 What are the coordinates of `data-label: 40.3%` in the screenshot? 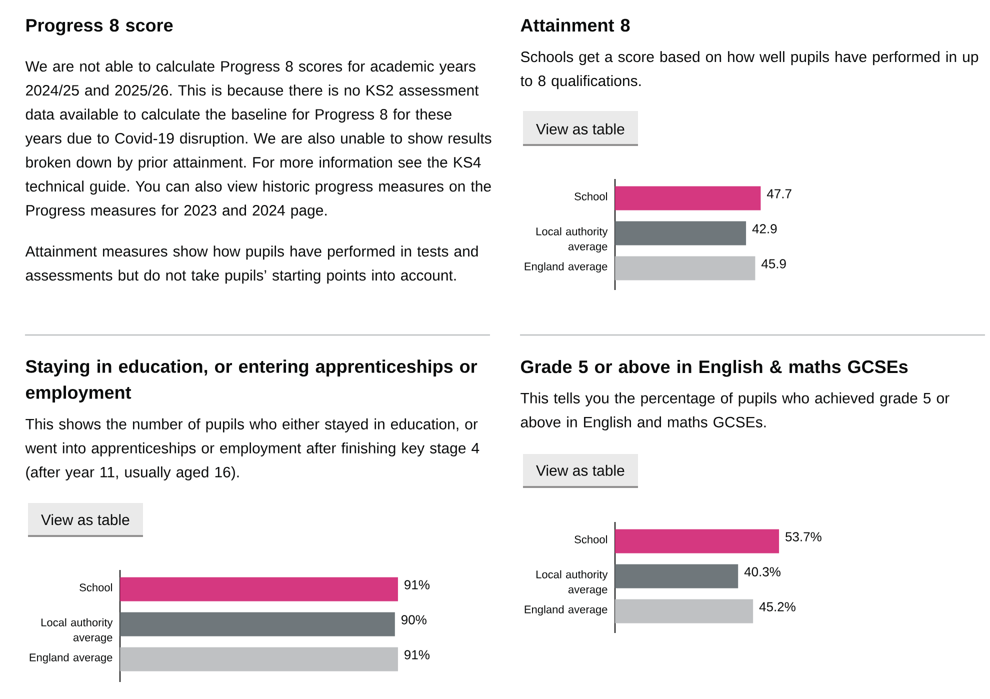 It's located at (762, 571).